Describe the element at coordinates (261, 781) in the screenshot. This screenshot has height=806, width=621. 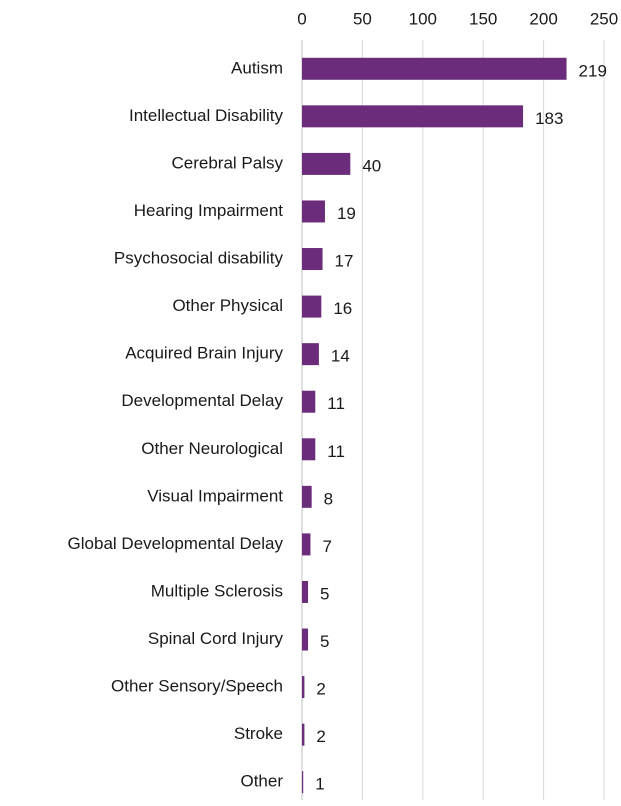
I see `y-tick-label: Other` at that location.